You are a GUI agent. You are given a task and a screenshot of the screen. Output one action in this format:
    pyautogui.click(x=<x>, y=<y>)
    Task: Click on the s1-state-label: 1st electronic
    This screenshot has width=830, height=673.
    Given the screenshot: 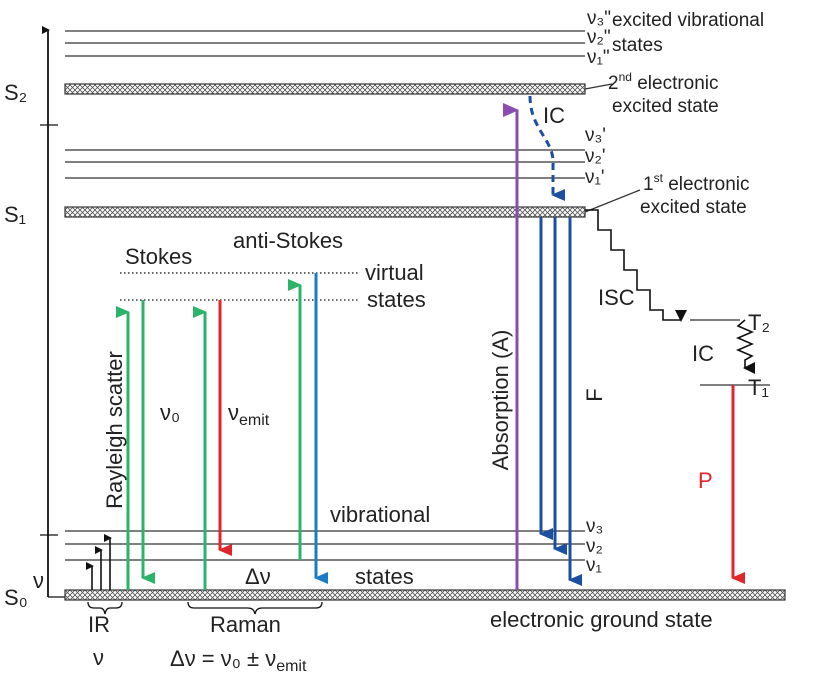 What is the action you would take?
    pyautogui.click(x=696, y=183)
    